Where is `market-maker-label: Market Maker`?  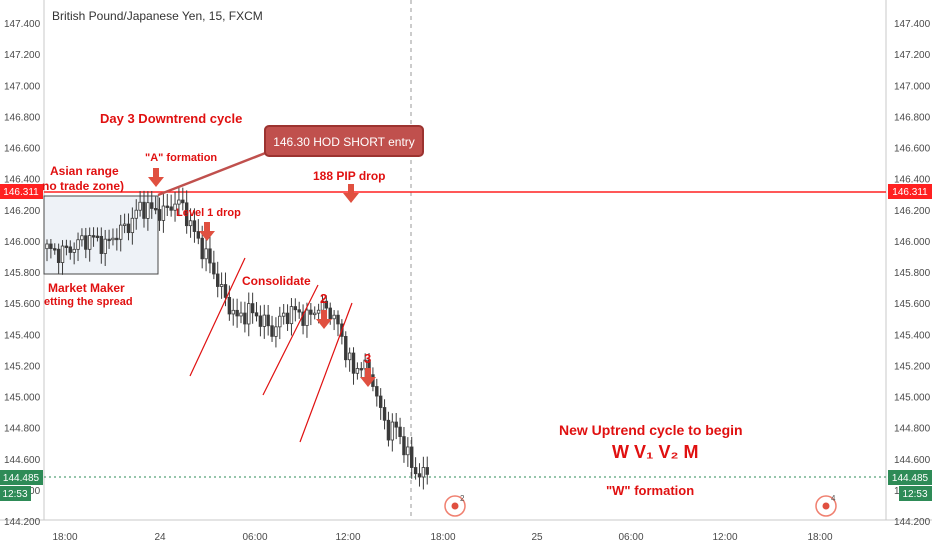
market-maker-label: Market Maker is located at coordinates (86, 288).